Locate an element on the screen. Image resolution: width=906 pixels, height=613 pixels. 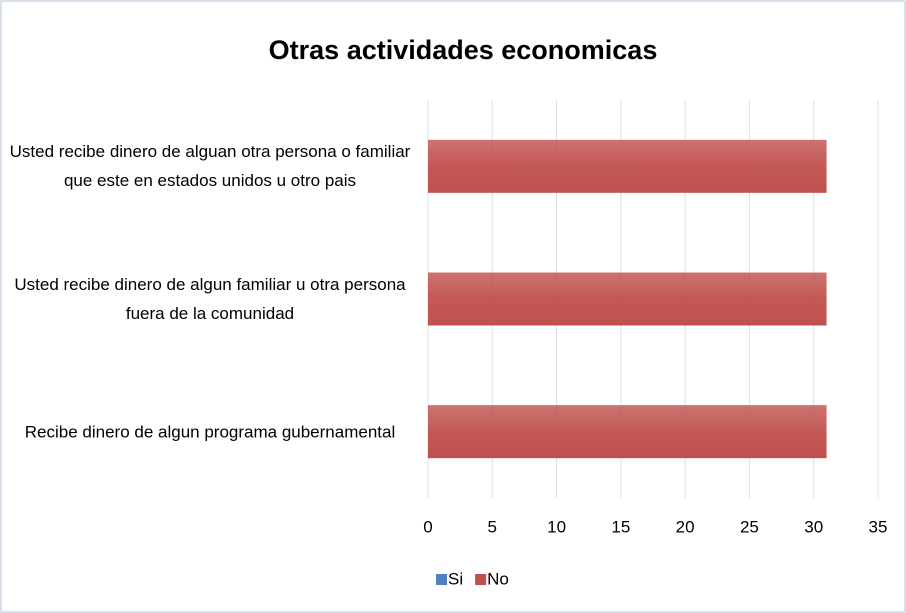
x-tick-label: 15 is located at coordinates (620, 526).